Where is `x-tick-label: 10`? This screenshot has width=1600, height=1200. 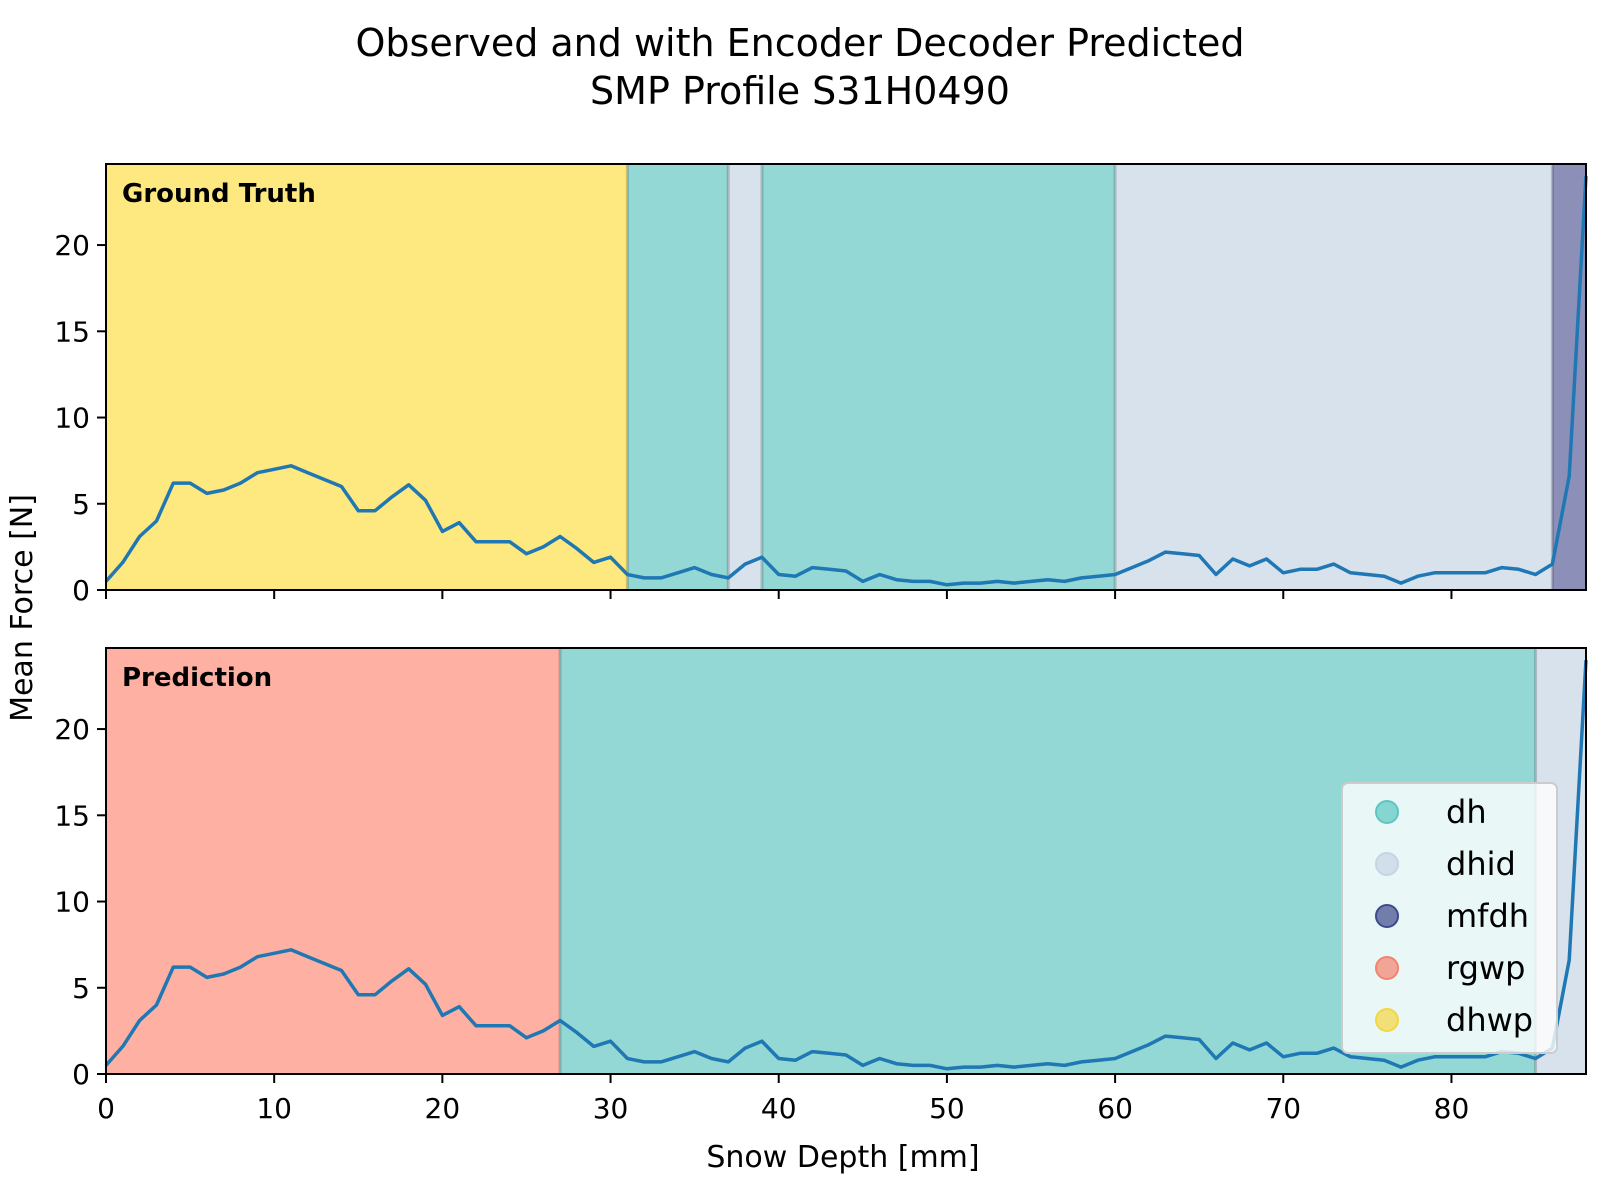 x-tick-label: 10 is located at coordinates (274, 1108).